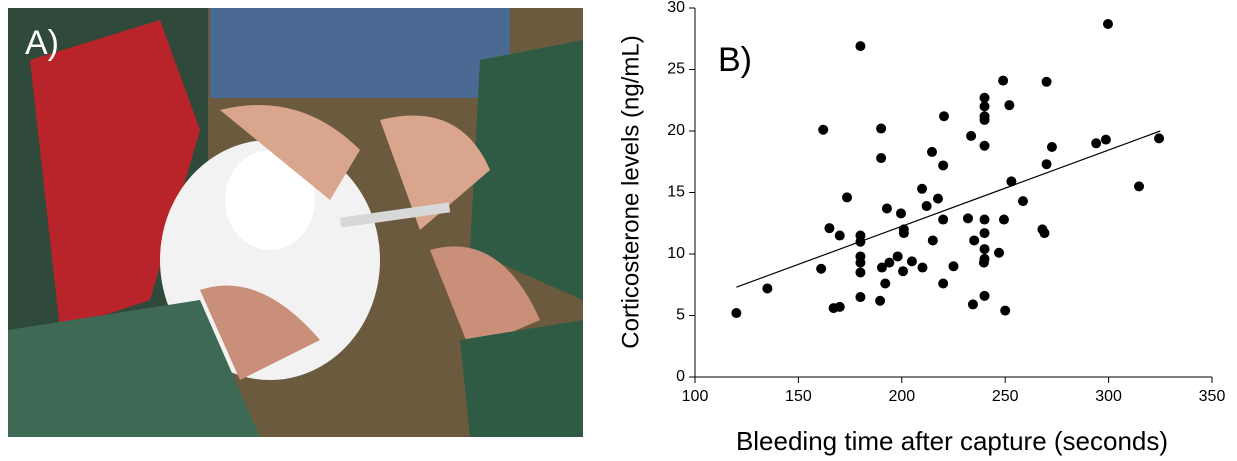 This screenshot has height=461, width=1237. I want to click on x-tick-label: 300, so click(1108, 396).